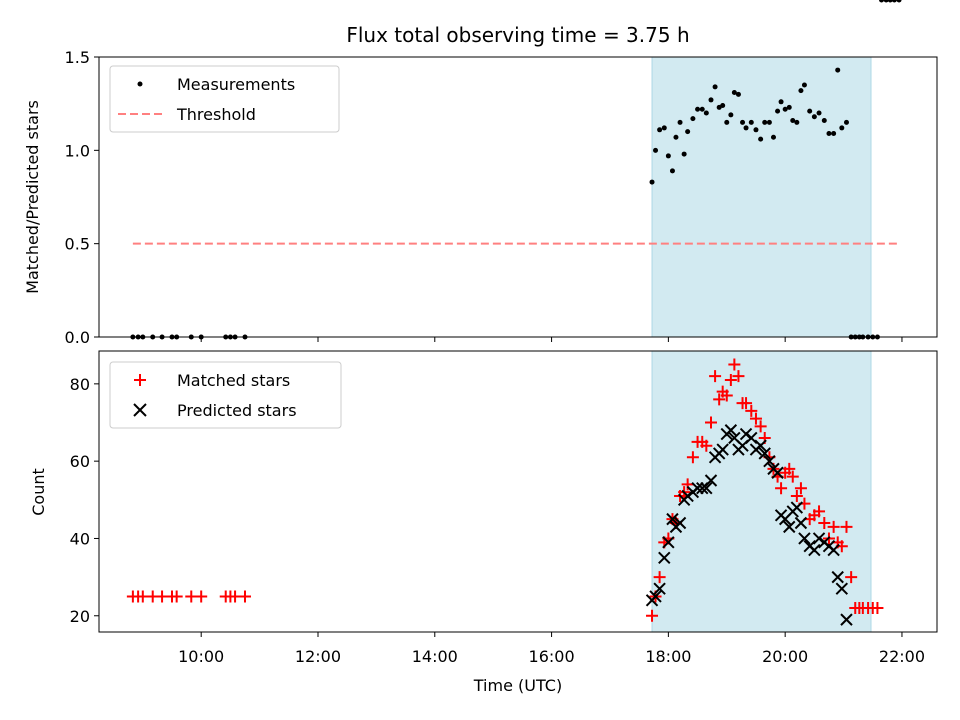  Describe the element at coordinates (224, 99) in the screenshot. I see `ratio-legend: Measurements Threshold` at that location.